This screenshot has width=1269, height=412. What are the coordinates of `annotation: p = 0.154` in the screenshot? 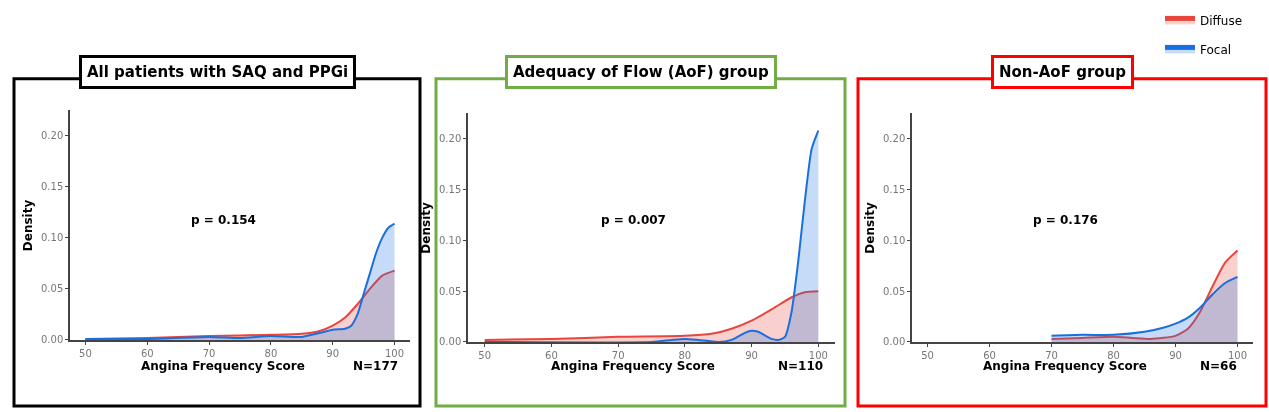 It's located at (223, 220).